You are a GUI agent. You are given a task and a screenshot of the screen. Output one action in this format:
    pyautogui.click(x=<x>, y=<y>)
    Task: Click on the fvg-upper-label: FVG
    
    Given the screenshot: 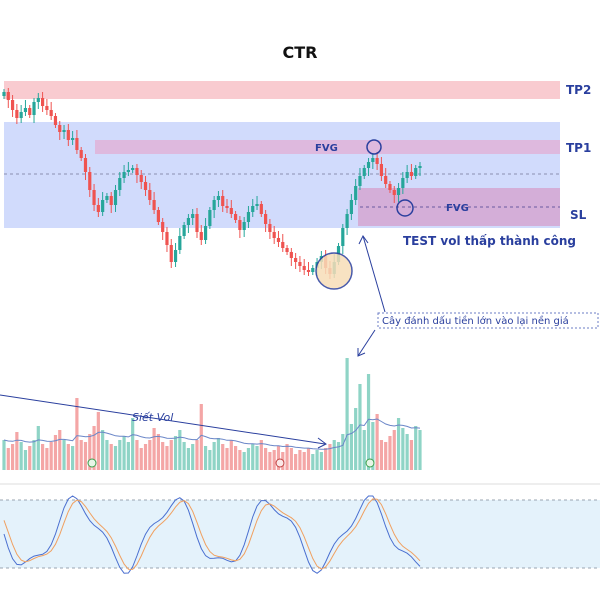 What is the action you would take?
    pyautogui.click(x=326, y=148)
    